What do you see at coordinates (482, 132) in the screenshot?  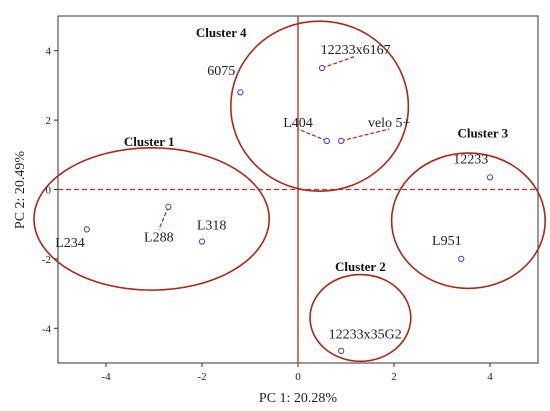 I see `cluster-label: Cluster 3` at bounding box center [482, 132].